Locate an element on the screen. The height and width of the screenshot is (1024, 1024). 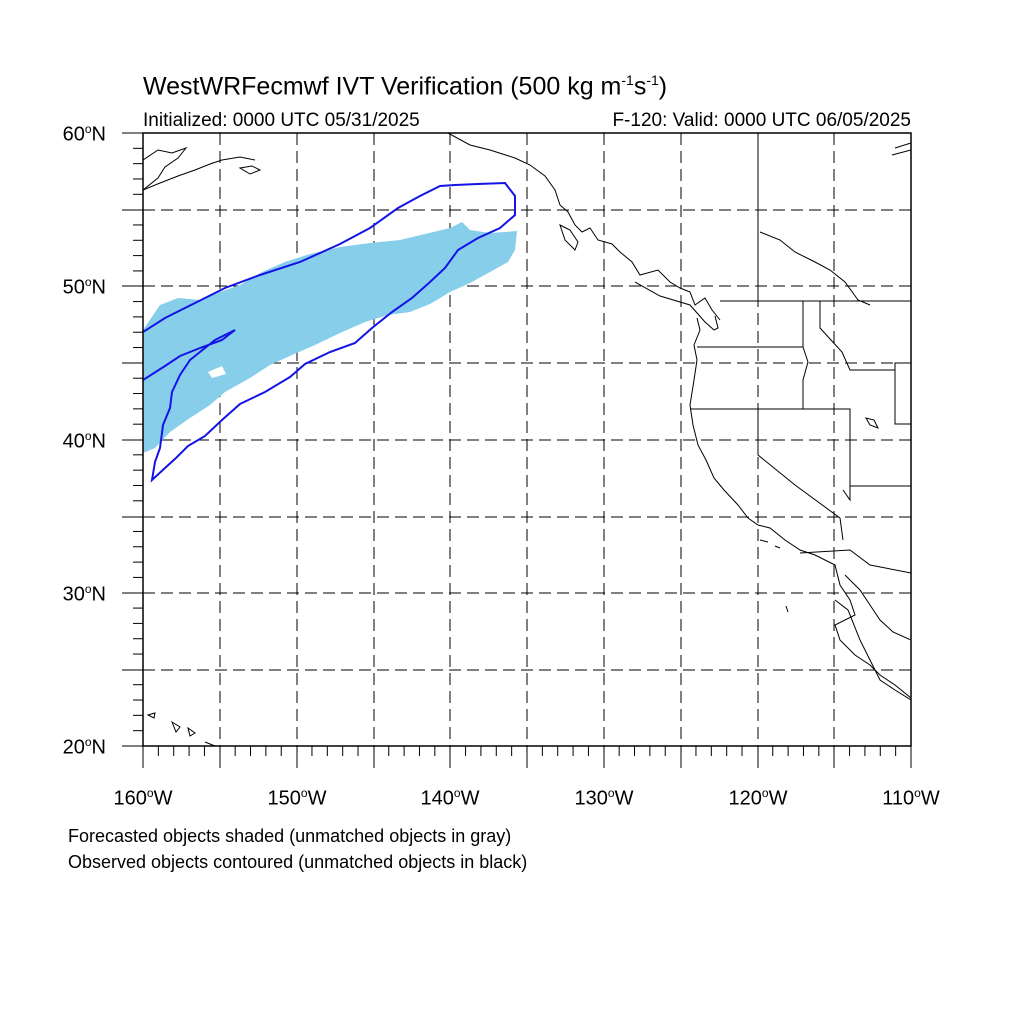
lon-label-120w: 120oW is located at coordinates (758, 798).